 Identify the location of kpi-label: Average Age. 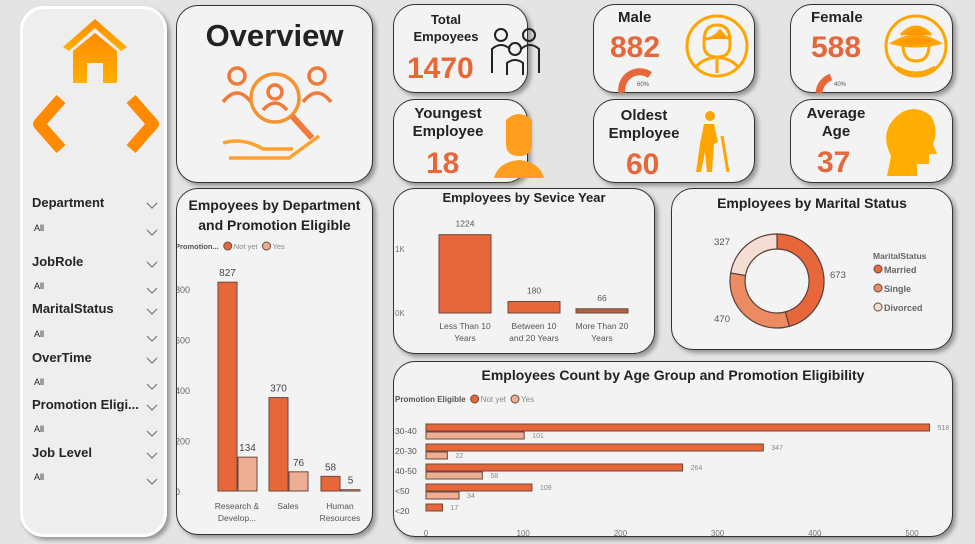
(836, 122).